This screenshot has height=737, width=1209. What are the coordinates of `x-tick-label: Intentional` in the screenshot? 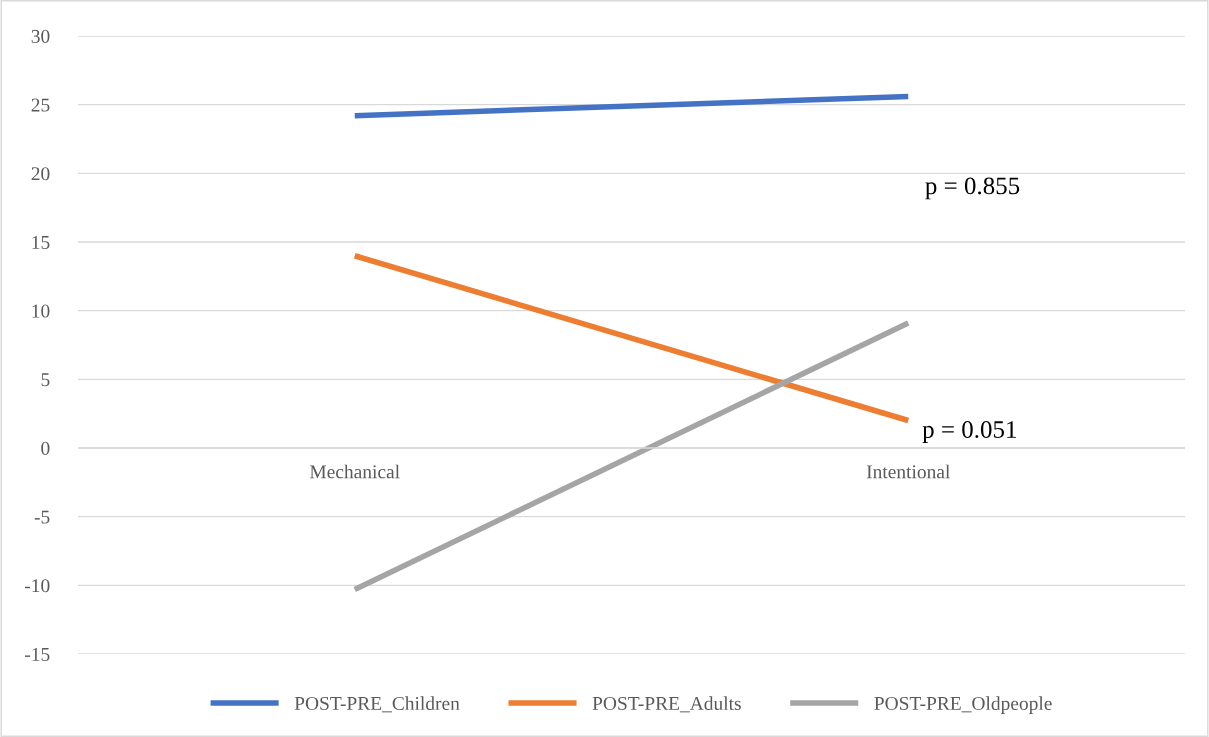 It's located at (908, 471).